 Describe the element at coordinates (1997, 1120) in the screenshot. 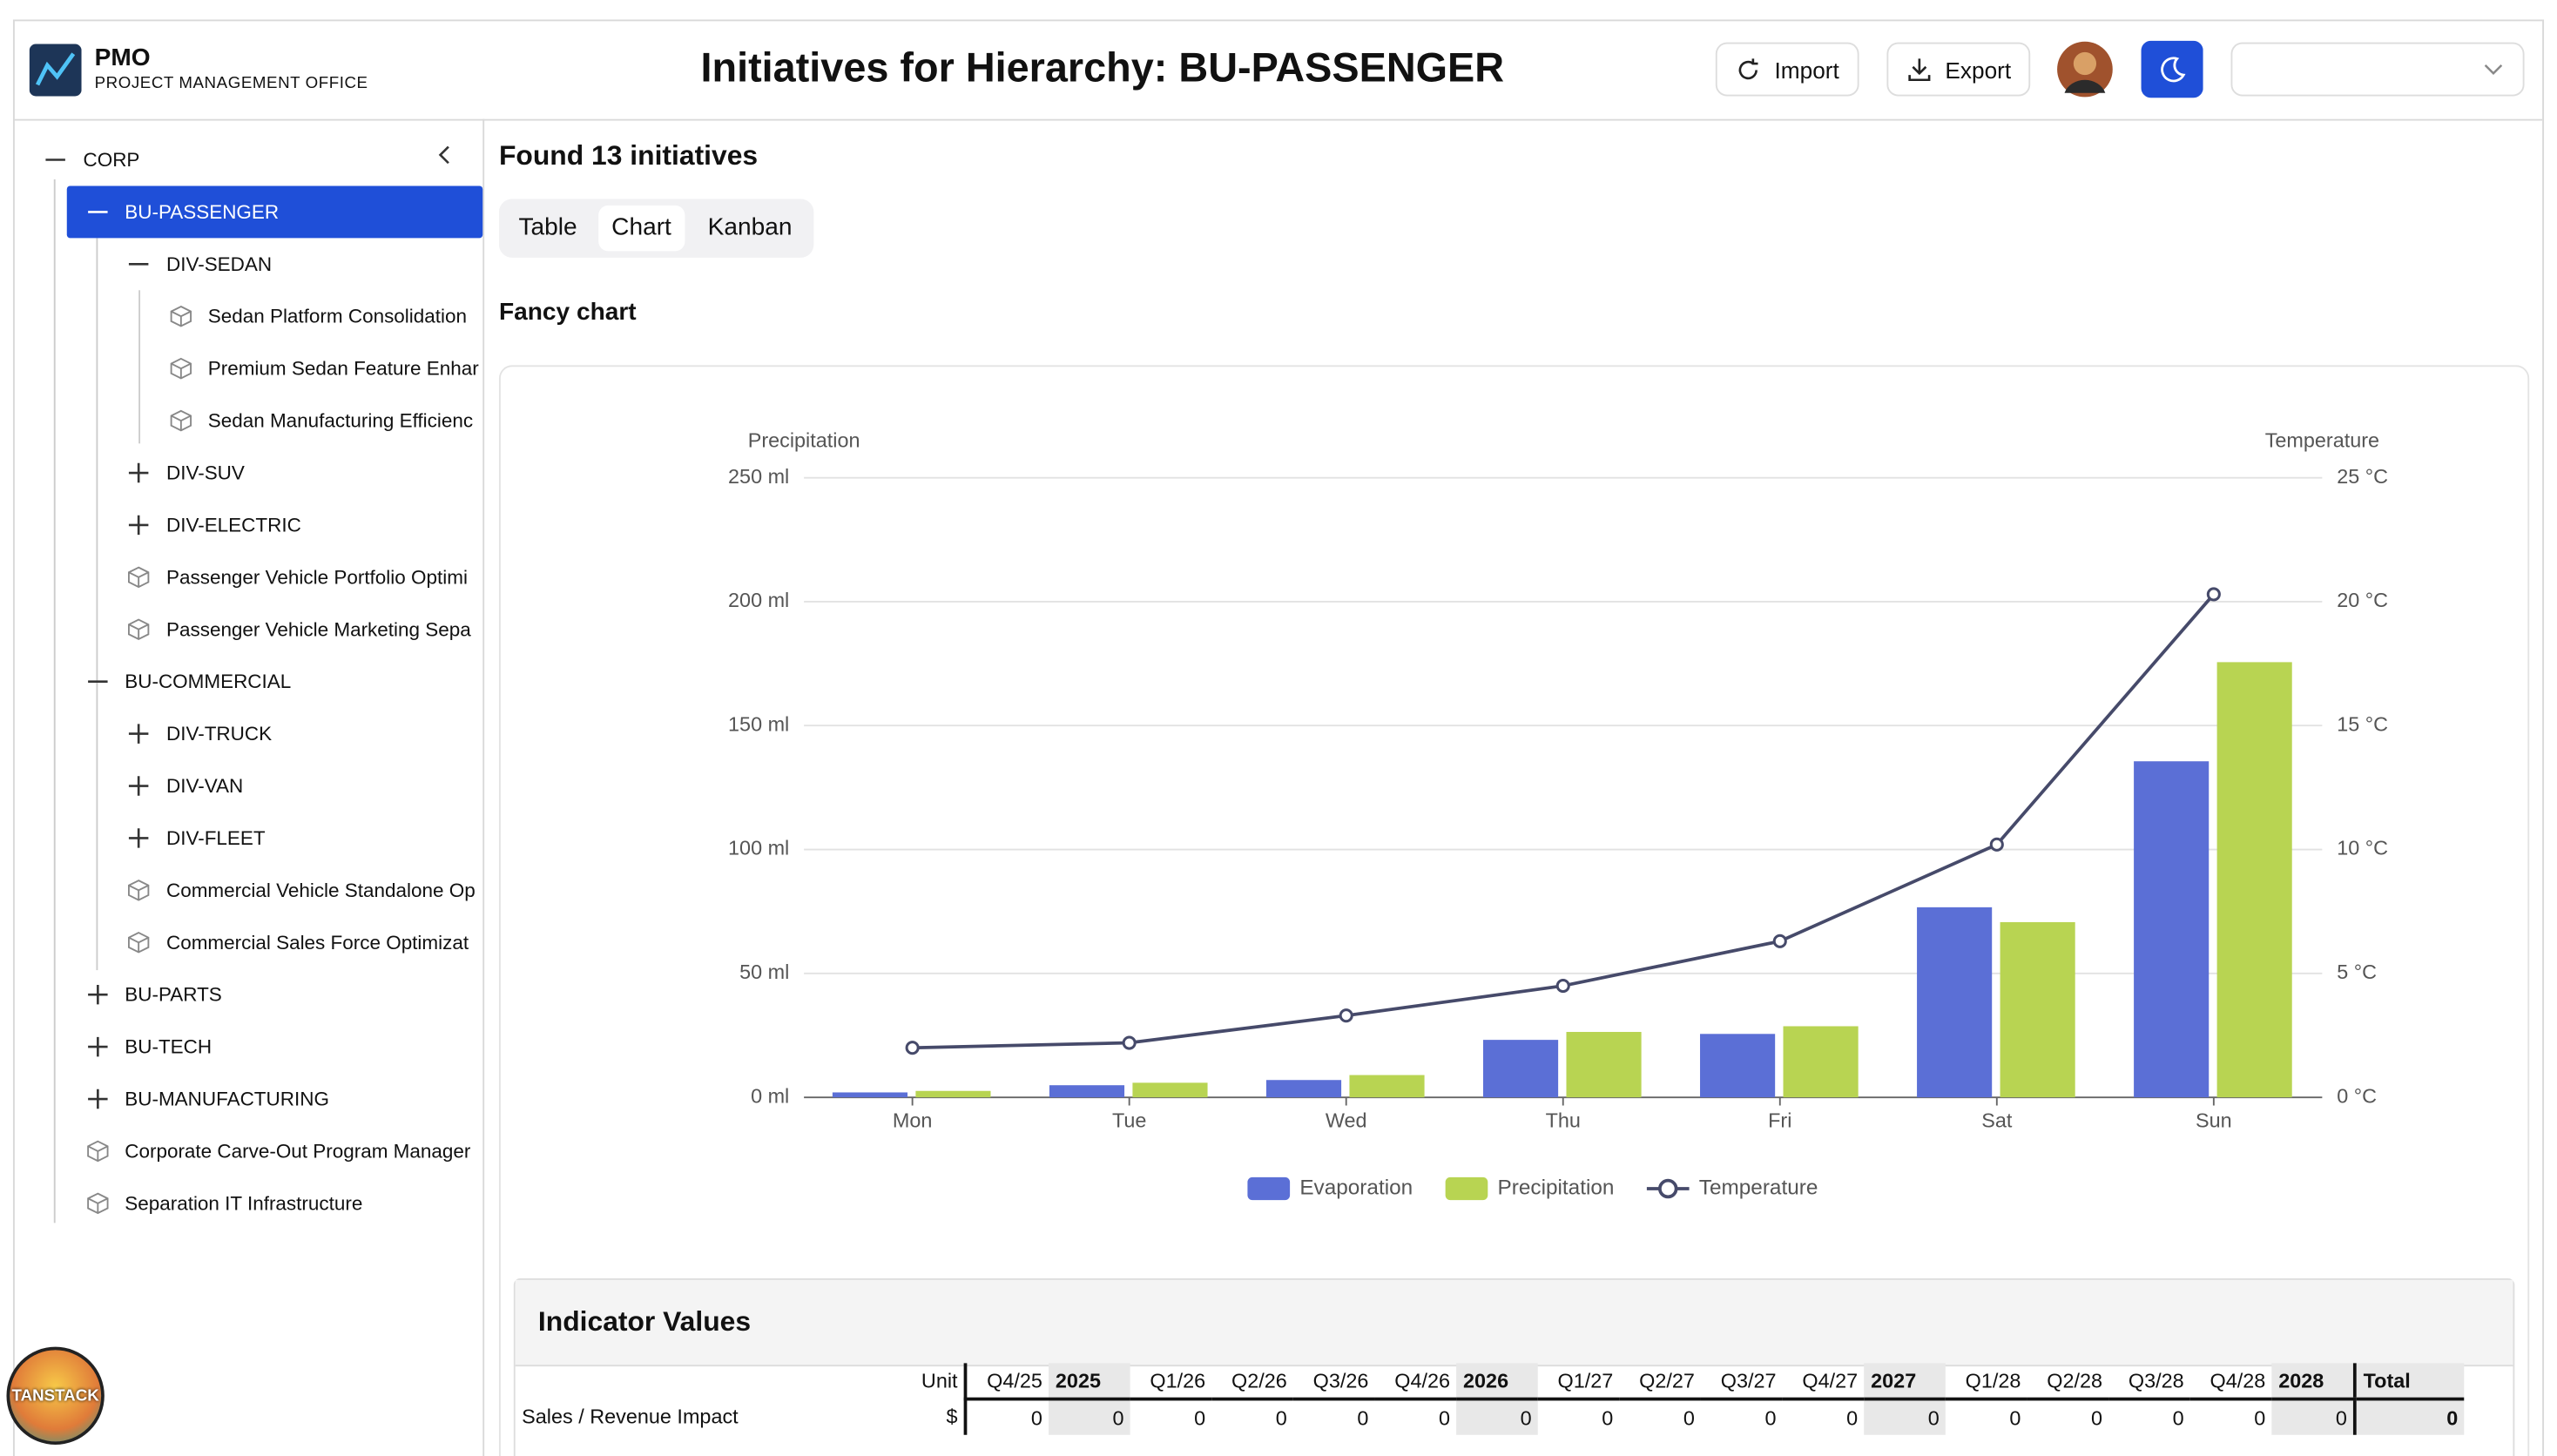

I see `x-tick-label: Sat` at that location.